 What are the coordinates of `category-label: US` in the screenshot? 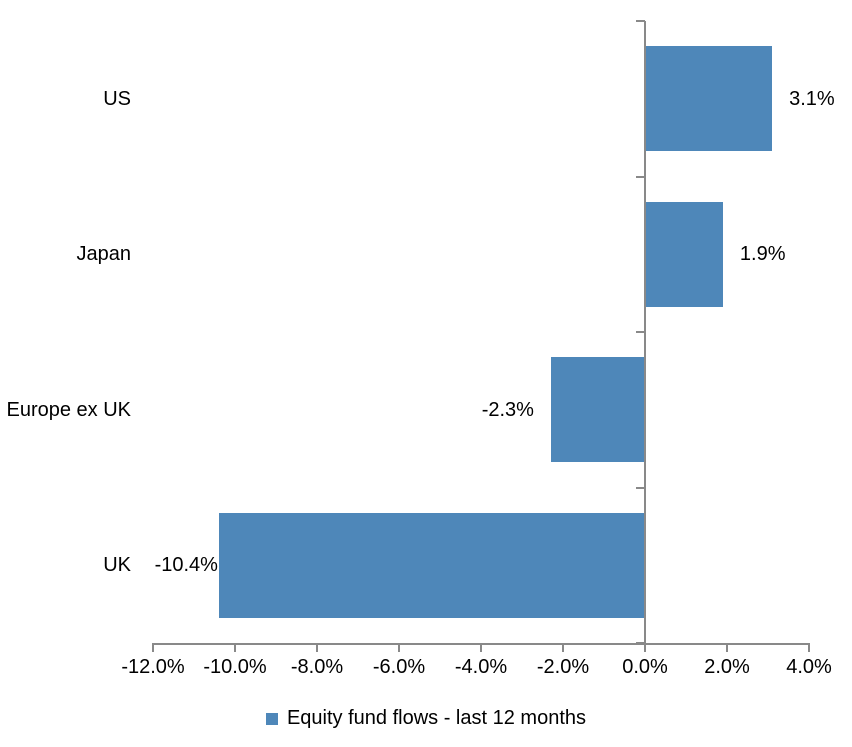 It's located at (117, 98).